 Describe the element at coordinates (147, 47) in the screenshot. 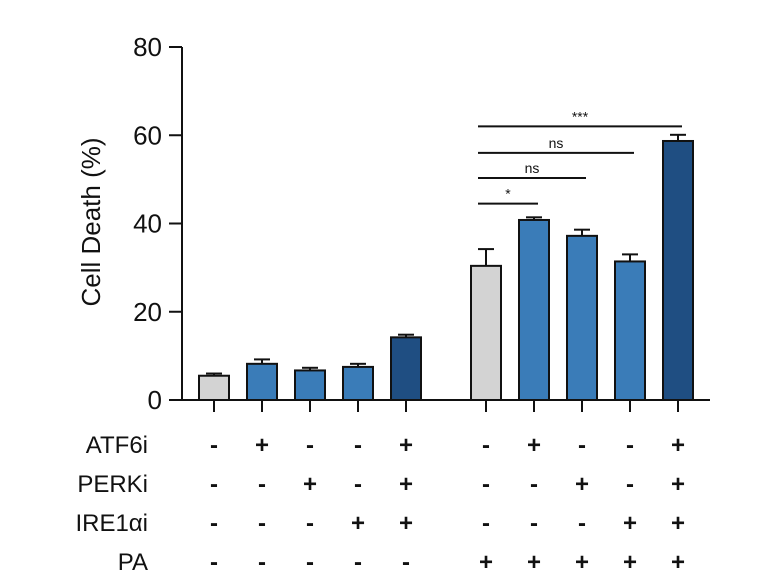

I see `y-tick-label: 80` at that location.